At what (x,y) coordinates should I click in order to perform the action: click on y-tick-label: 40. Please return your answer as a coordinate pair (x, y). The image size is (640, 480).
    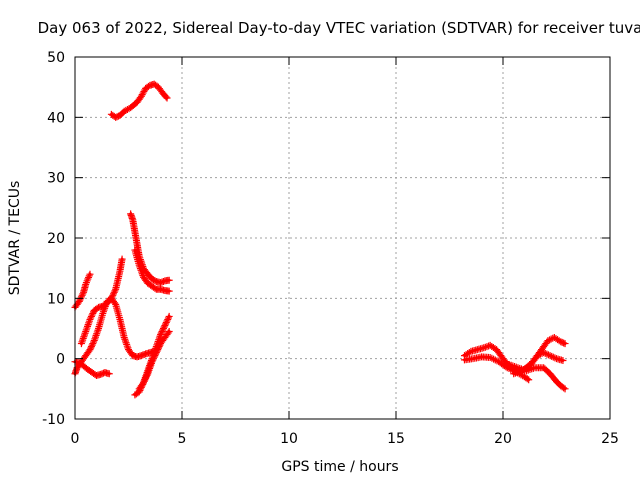
    Looking at the image, I should click on (56, 118).